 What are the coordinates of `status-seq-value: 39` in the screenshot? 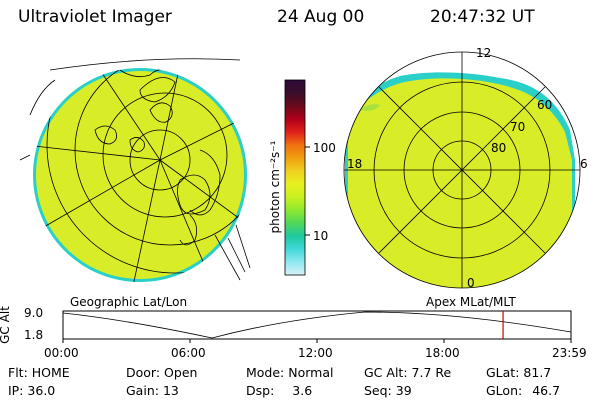 It's located at (403, 390).